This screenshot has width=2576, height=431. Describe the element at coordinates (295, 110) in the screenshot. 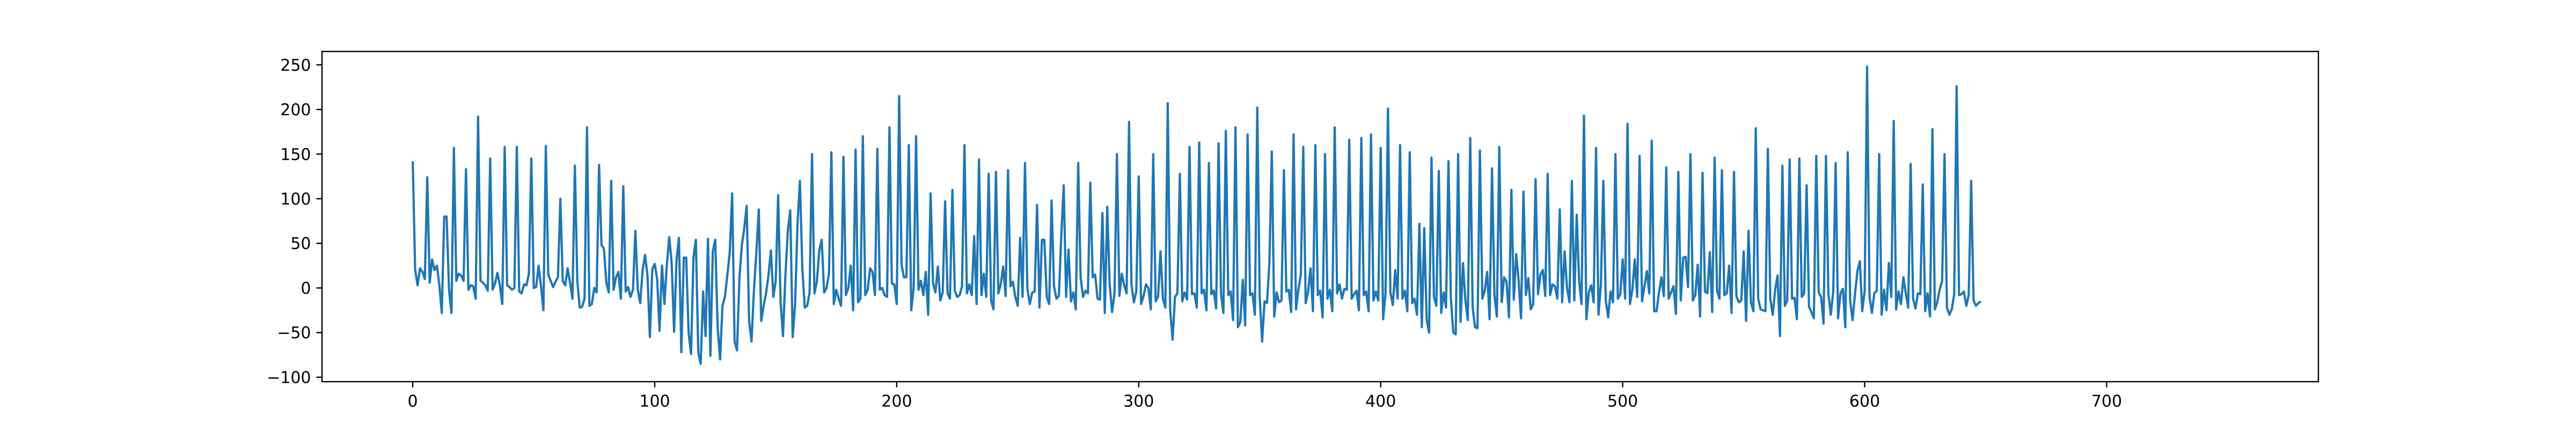

I see `y-tick-label: 200` at that location.